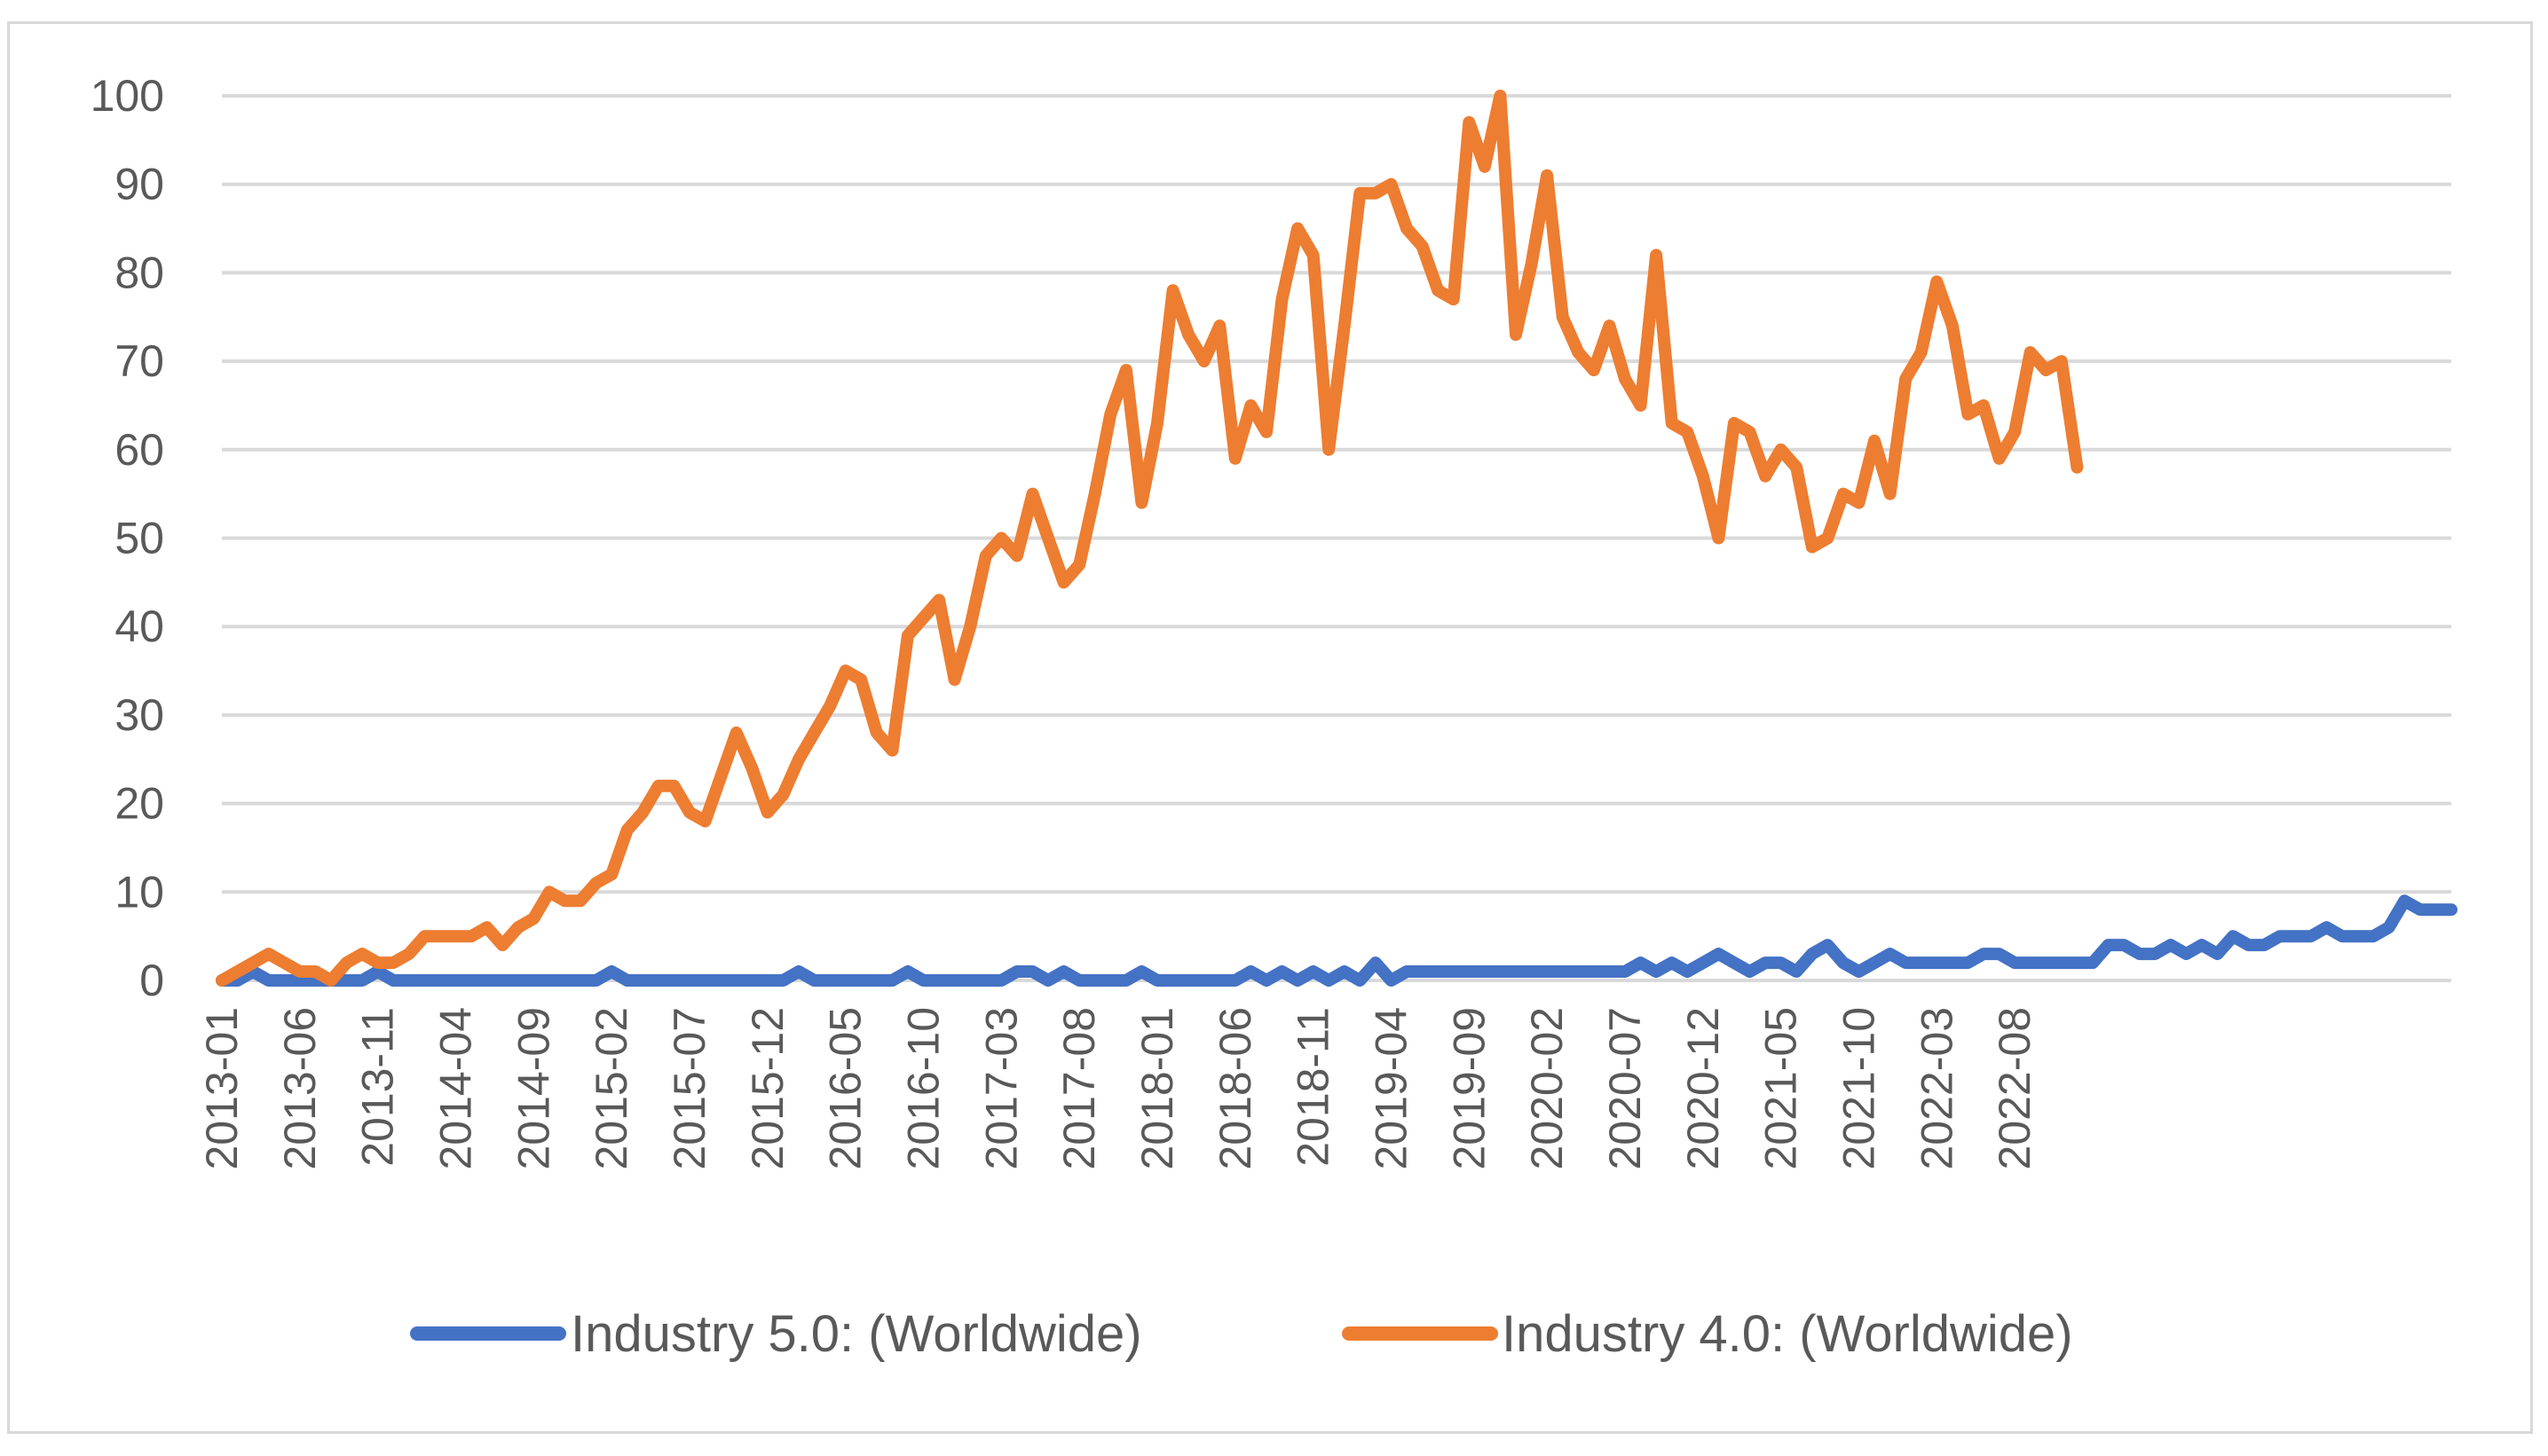  I want to click on x-tick-label: 2015-02, so click(611, 1088).